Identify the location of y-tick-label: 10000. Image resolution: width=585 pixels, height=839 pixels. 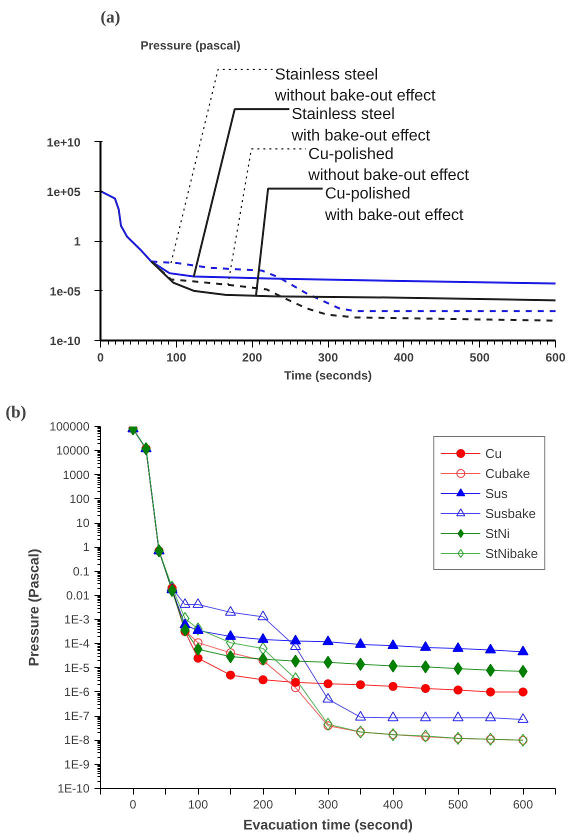
(73, 451).